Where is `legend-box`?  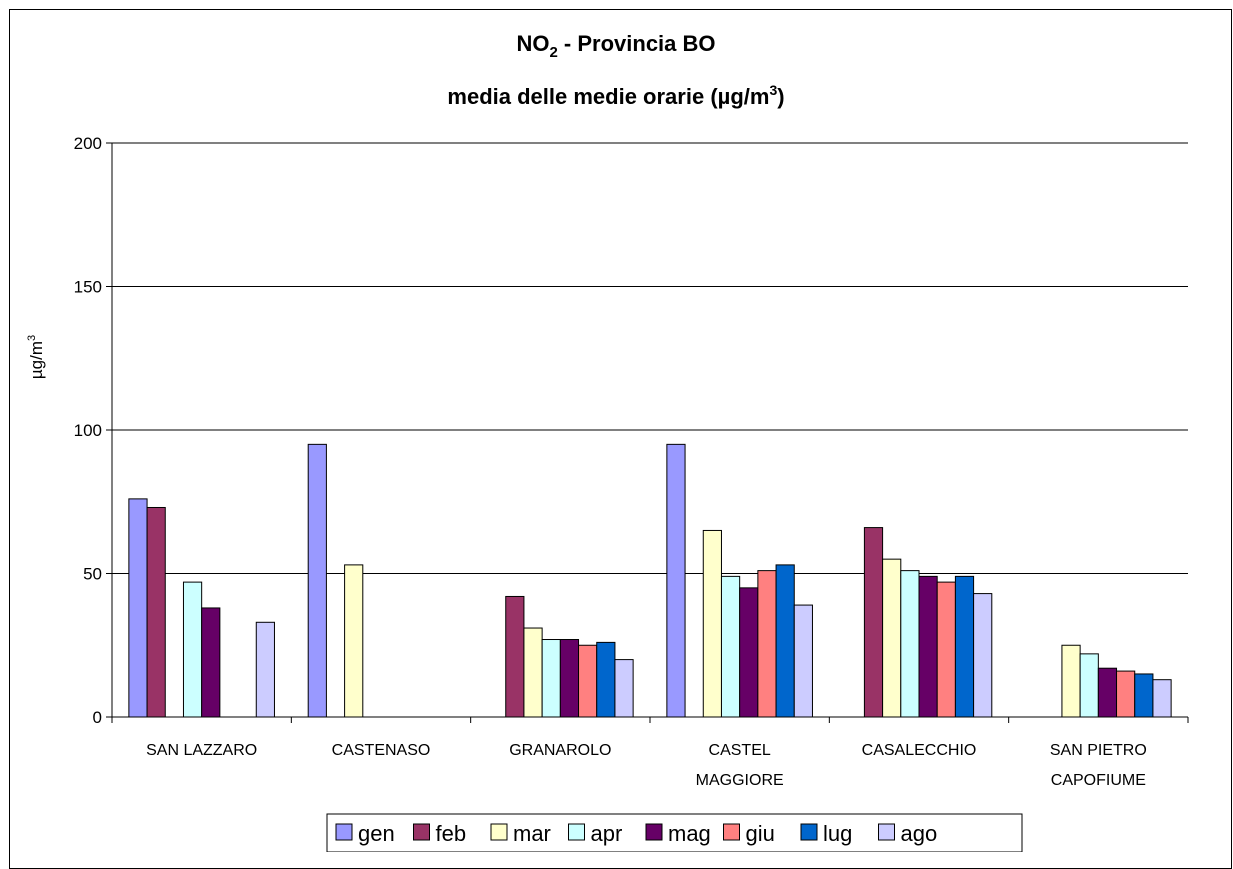 legend-box is located at coordinates (674, 832).